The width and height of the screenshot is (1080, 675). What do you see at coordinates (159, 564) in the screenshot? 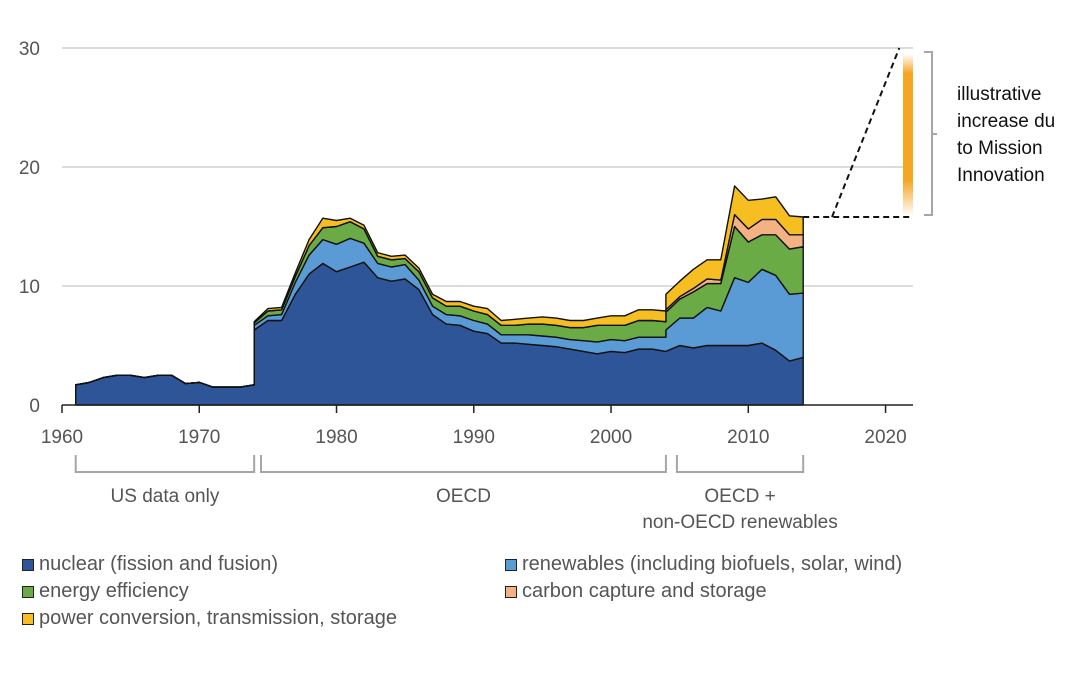
I see `legend-label: nuclear (fission and fusion)` at bounding box center [159, 564].